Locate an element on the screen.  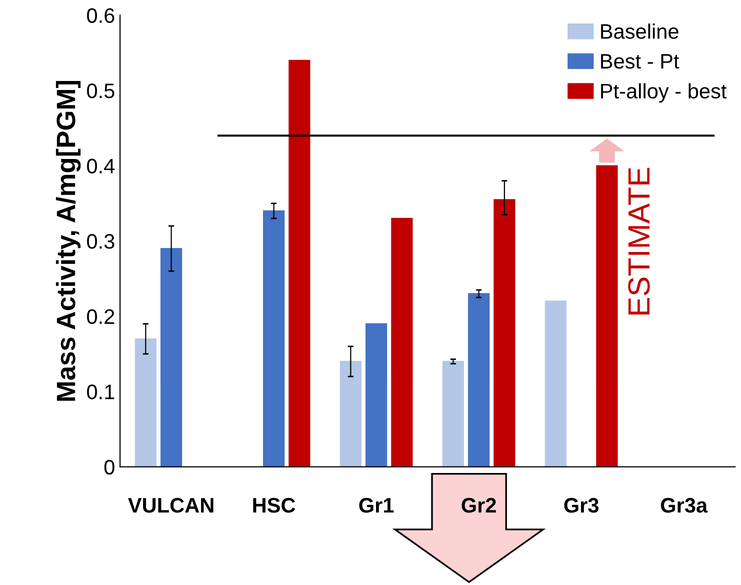
y-tick-label: 0.6 is located at coordinates (100, 15).